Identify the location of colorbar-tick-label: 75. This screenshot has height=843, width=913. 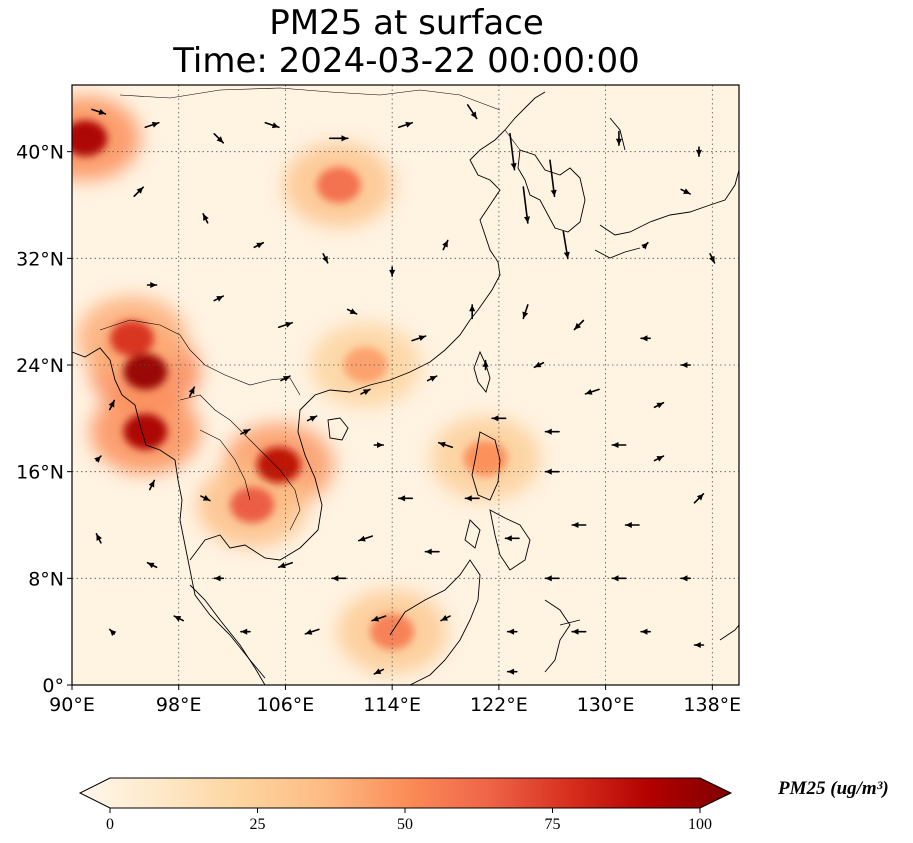
(553, 824).